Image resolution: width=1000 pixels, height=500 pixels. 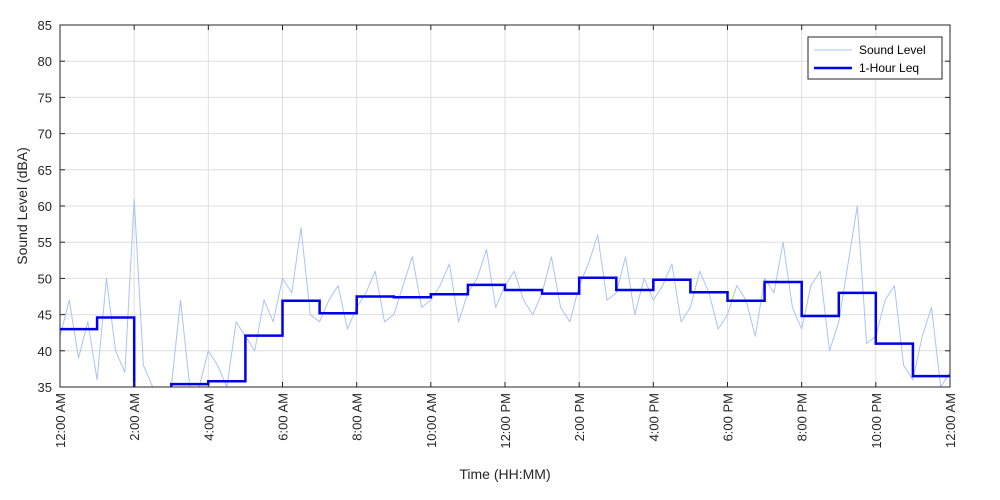 I want to click on x-tick-label: 4:00 AM, so click(x=208, y=417).